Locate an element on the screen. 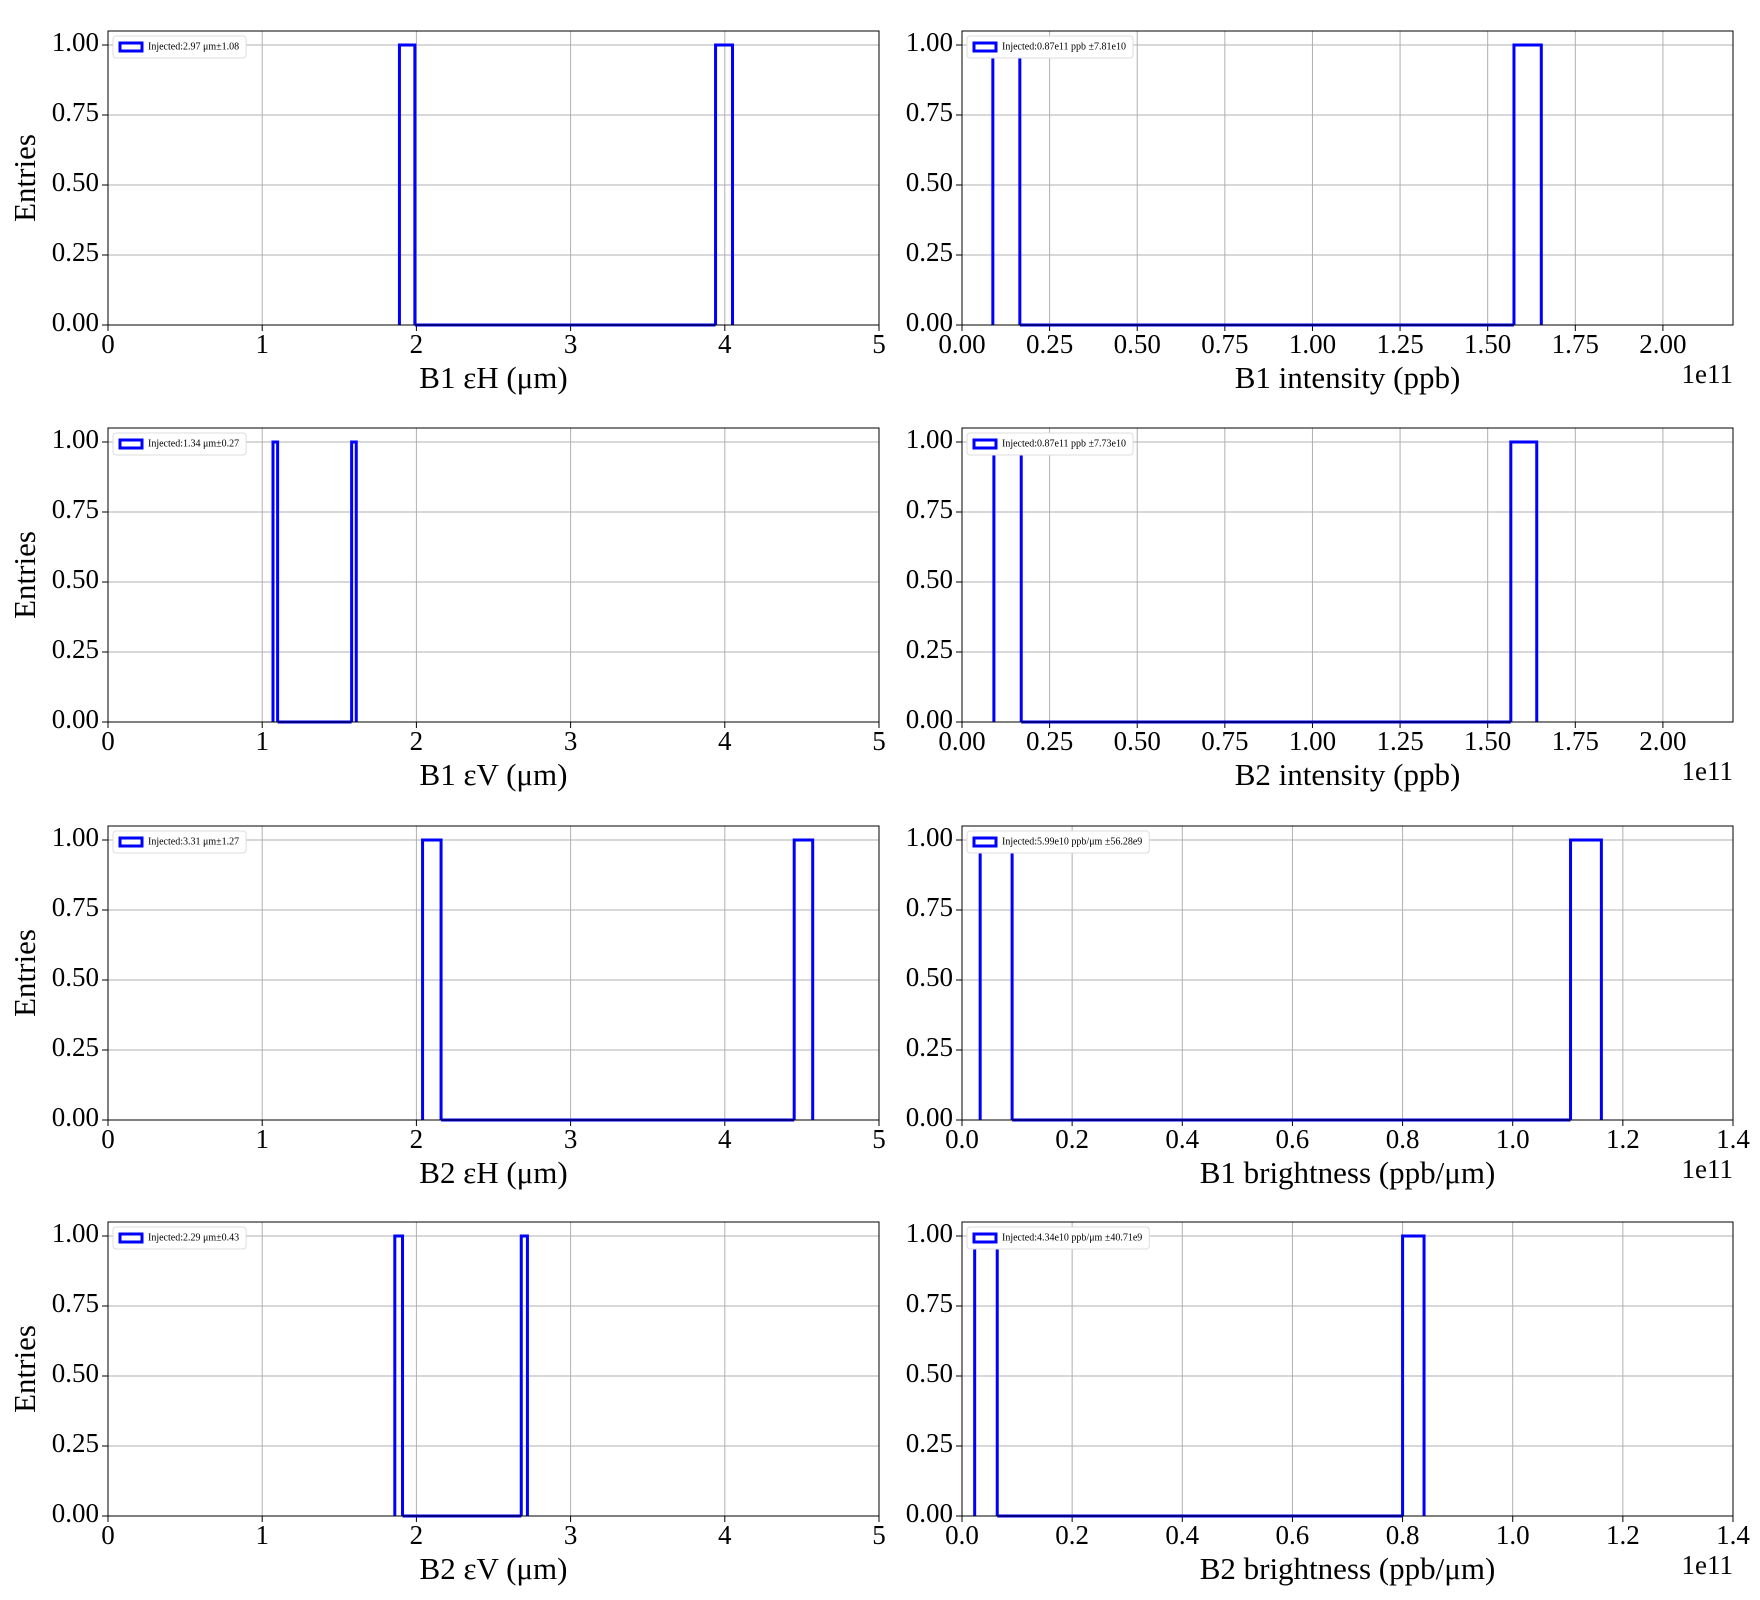 The height and width of the screenshot is (1600, 1760). legend: Injected:2.29 μm±0.43 is located at coordinates (179, 1238).